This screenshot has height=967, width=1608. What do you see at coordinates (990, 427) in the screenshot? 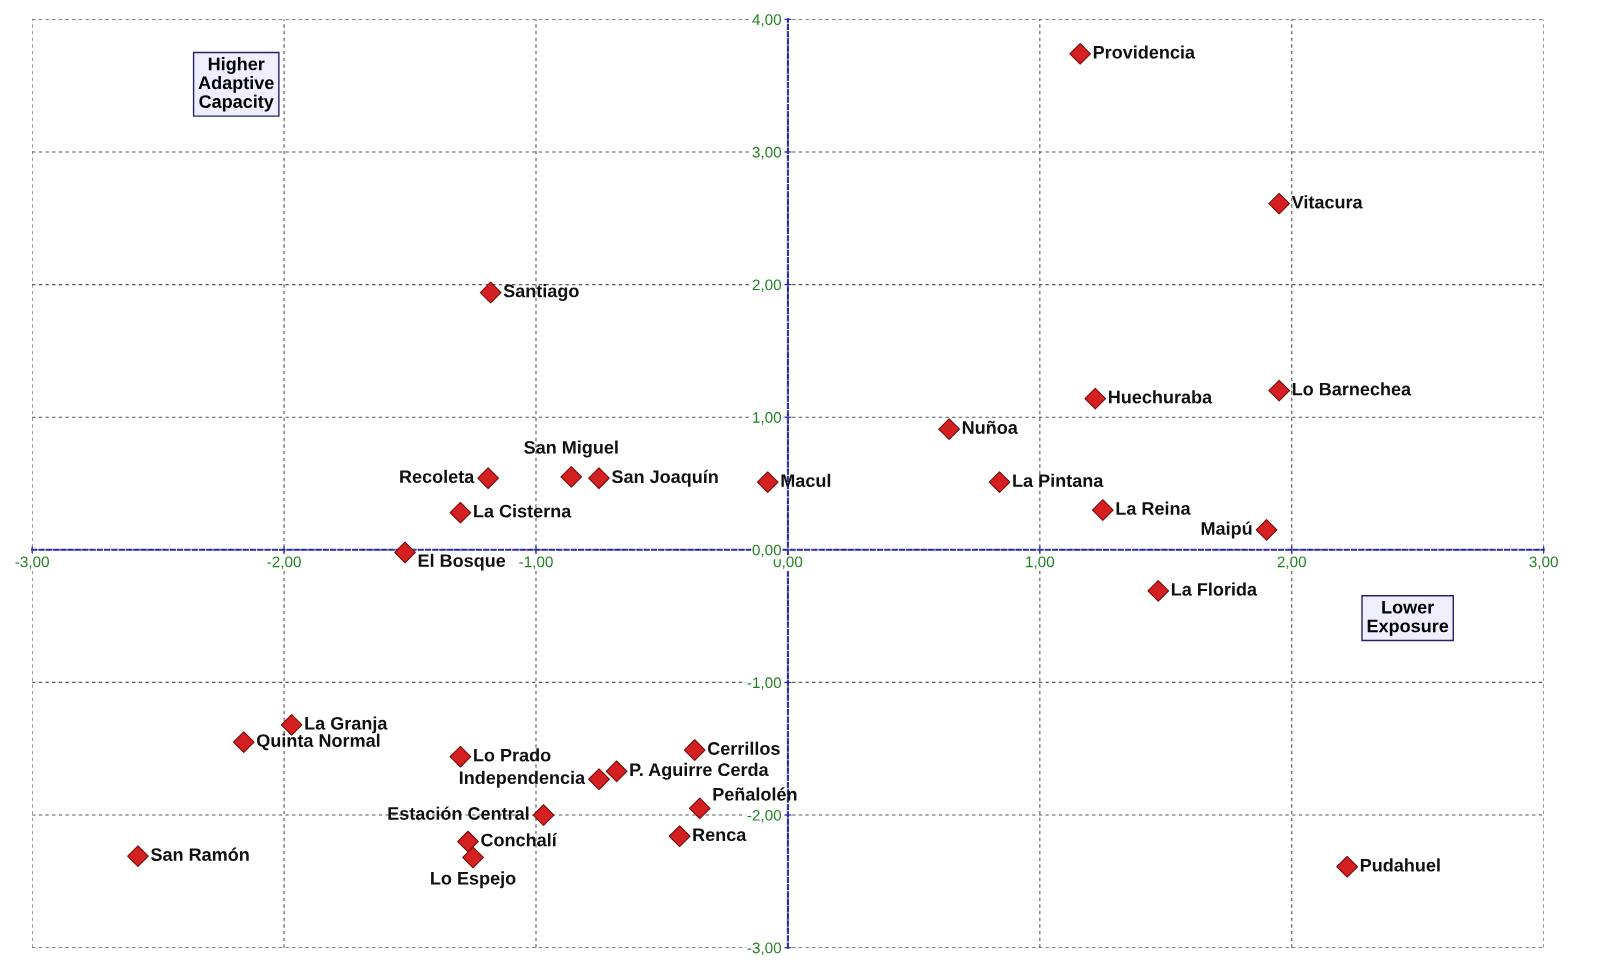
I see `annotation: Nuñoa` at bounding box center [990, 427].